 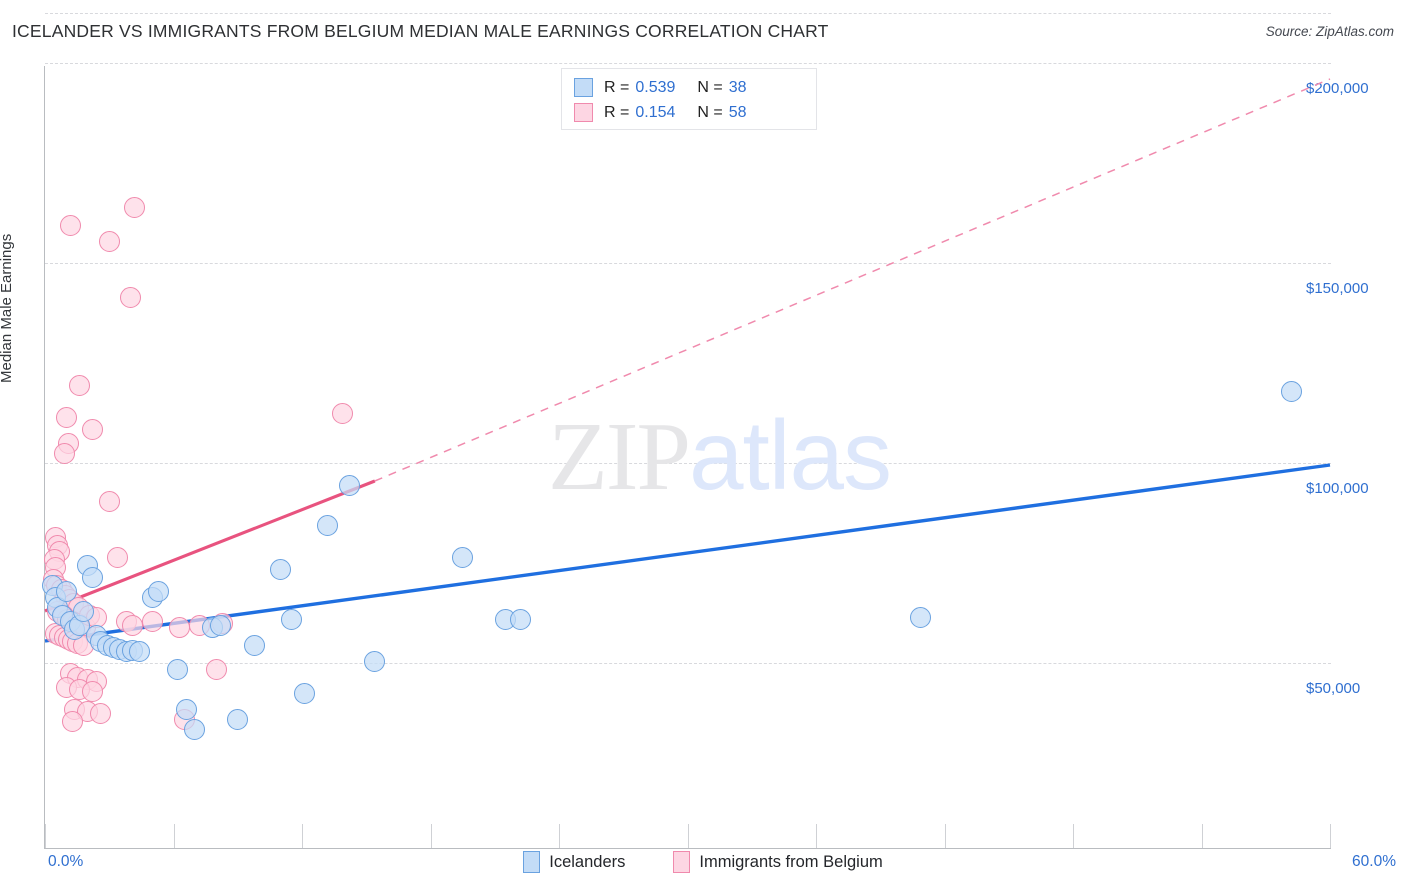 I want to click on y-axis-tick-label: $50,000, so click(x=1333, y=688).